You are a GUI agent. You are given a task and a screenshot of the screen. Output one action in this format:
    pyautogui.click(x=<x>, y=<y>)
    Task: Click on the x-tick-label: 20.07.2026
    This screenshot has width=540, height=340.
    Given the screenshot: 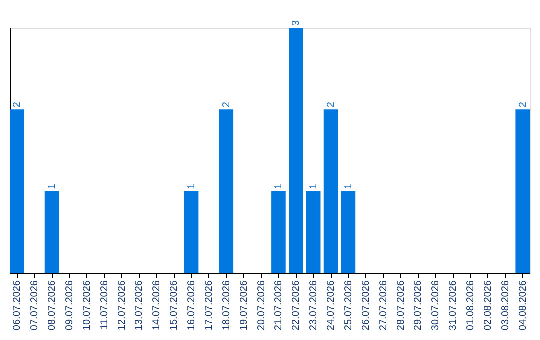 What is the action you would take?
    pyautogui.click(x=262, y=305)
    